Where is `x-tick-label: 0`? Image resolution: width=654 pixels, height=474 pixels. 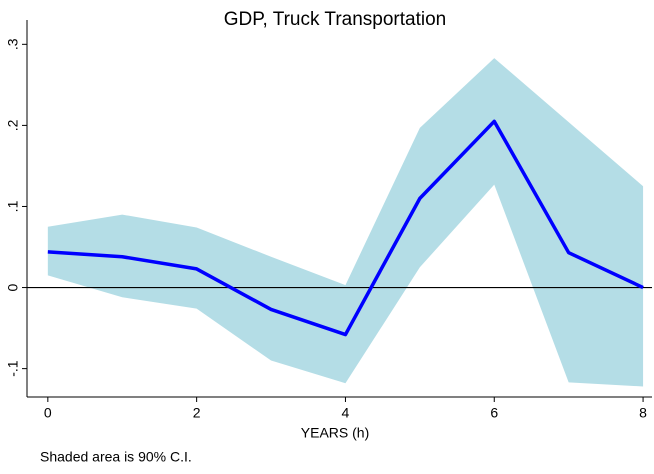
x-tick-label: 0 is located at coordinates (48, 413).